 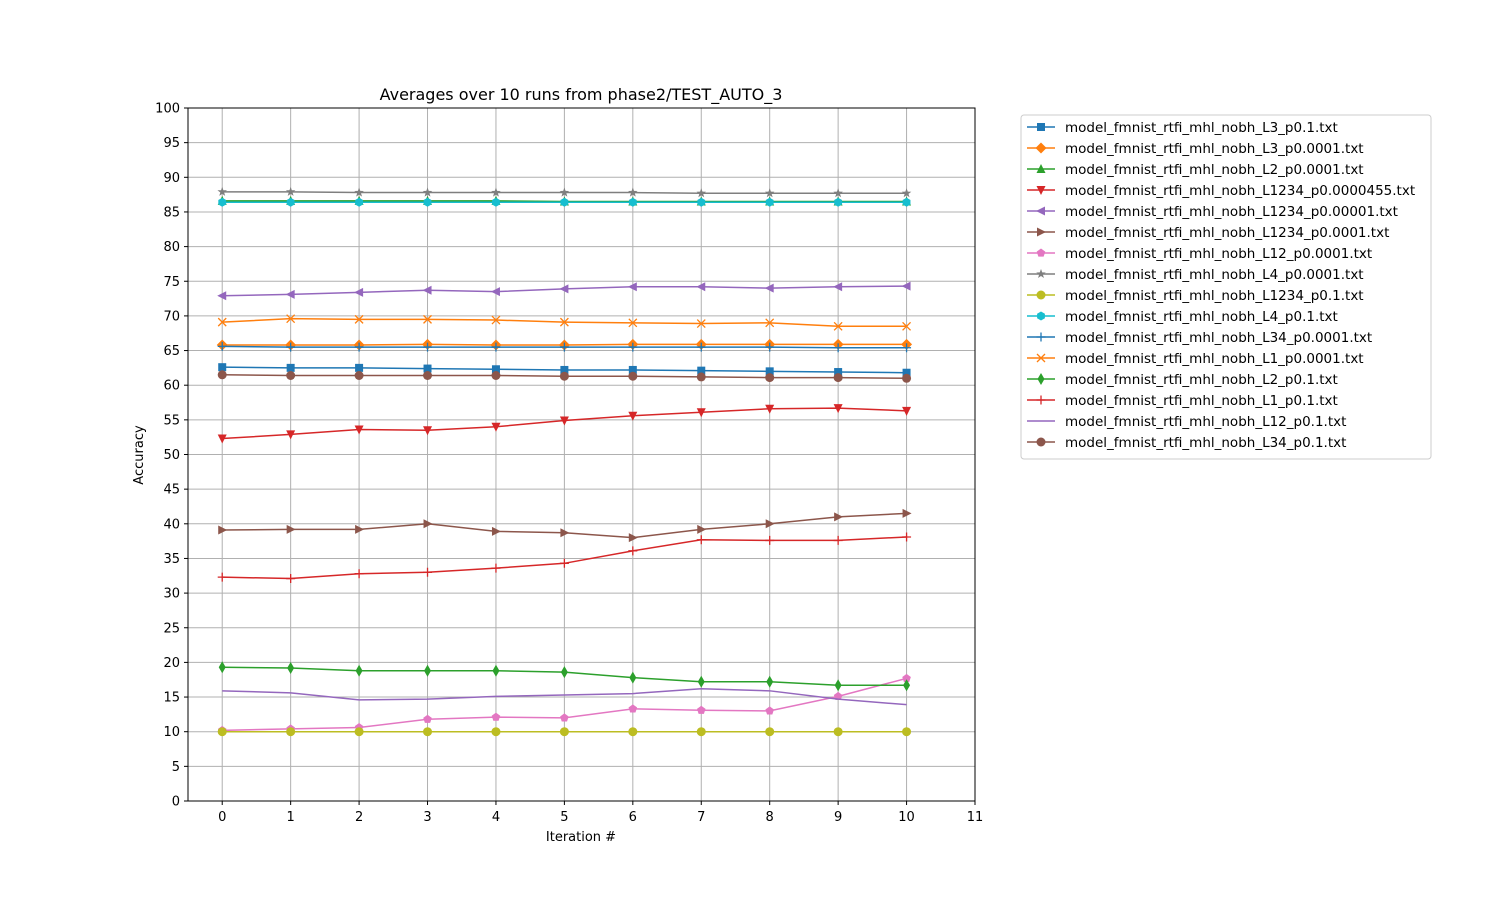 What do you see at coordinates (176, 802) in the screenshot?
I see `y-tick-label: 0` at bounding box center [176, 802].